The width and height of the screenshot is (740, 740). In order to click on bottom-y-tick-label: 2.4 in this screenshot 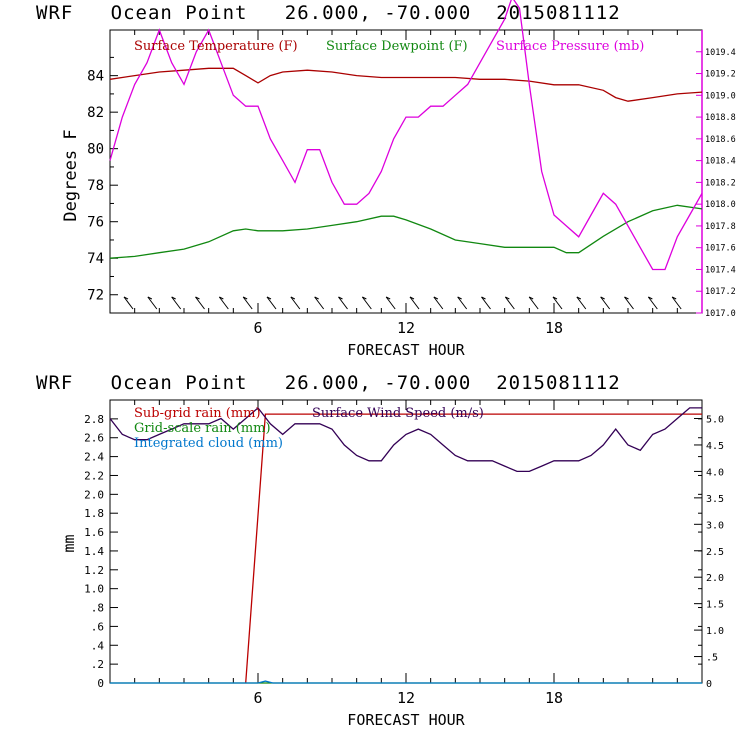, I will do `click(94, 457)`.